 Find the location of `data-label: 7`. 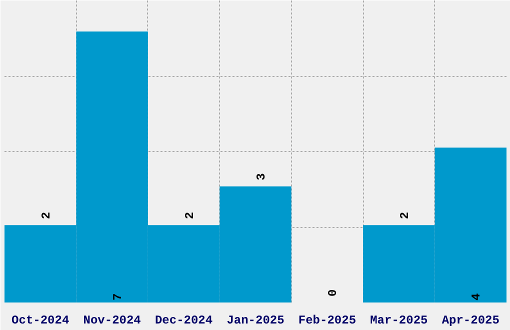

data-label: 7 is located at coordinates (118, 296).